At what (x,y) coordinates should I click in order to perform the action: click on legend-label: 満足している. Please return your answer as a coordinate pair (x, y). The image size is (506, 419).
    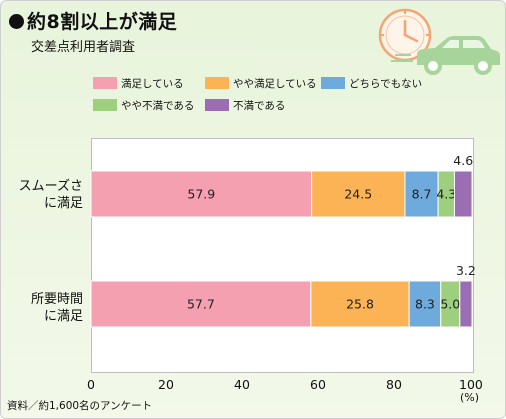
    Looking at the image, I should click on (152, 84).